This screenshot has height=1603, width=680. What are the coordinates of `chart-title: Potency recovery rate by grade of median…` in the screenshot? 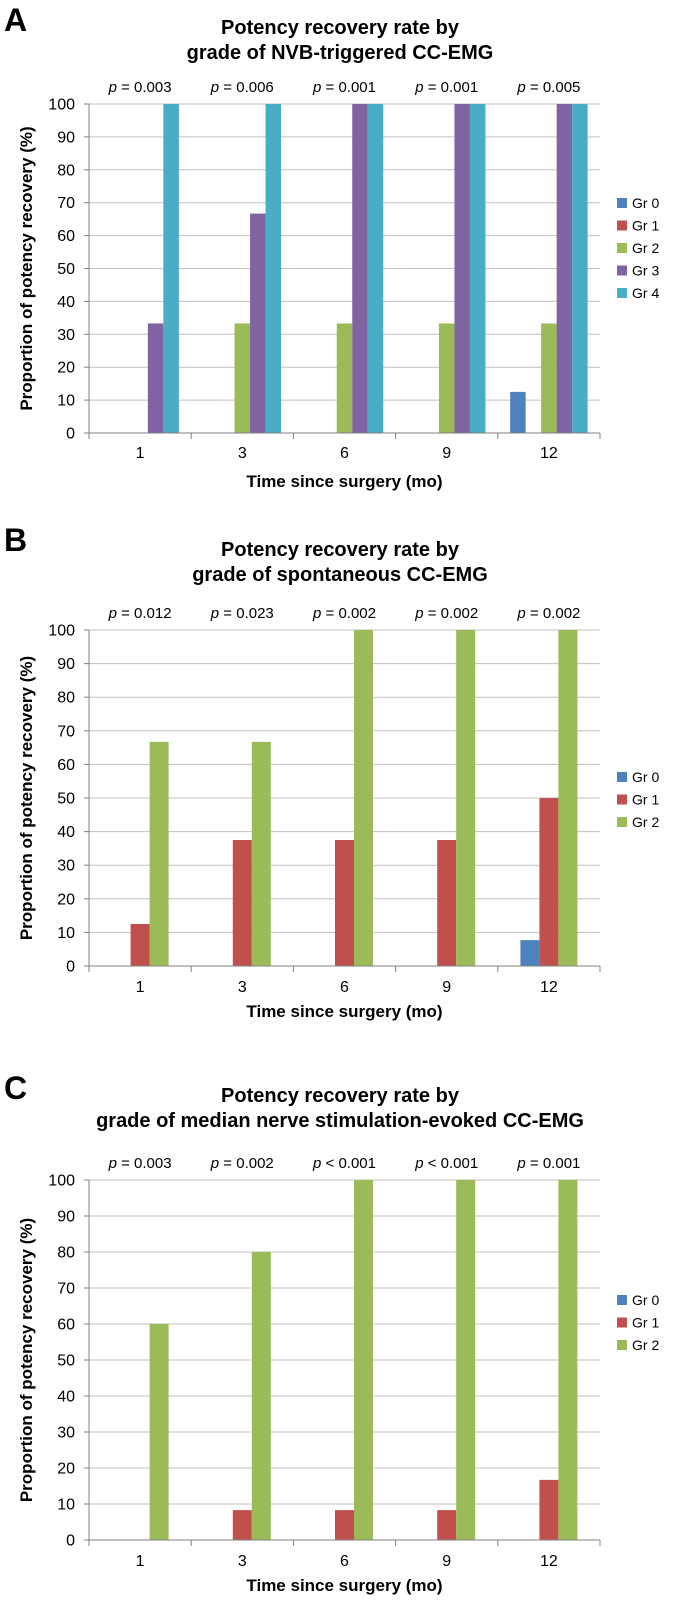 It's located at (340, 1109).